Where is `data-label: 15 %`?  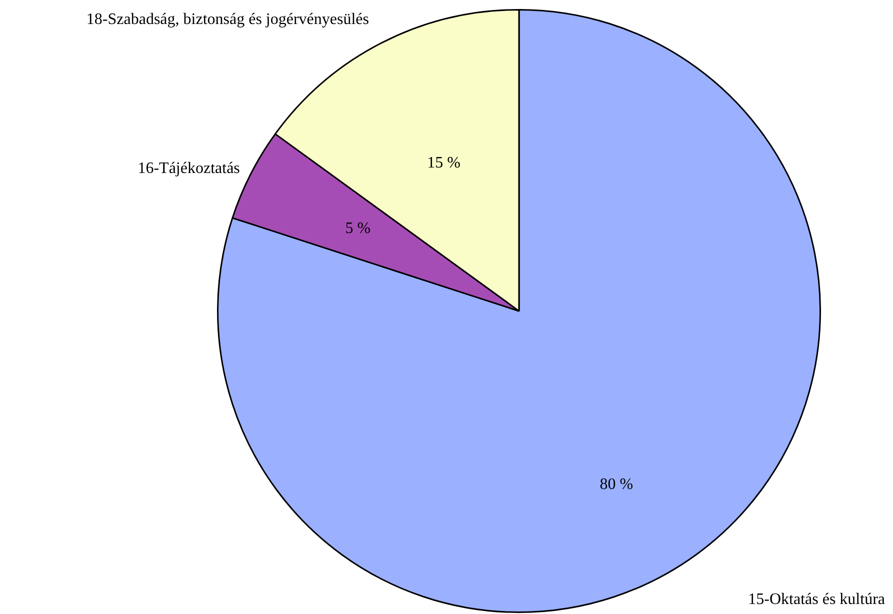 data-label: 15 % is located at coordinates (443, 163).